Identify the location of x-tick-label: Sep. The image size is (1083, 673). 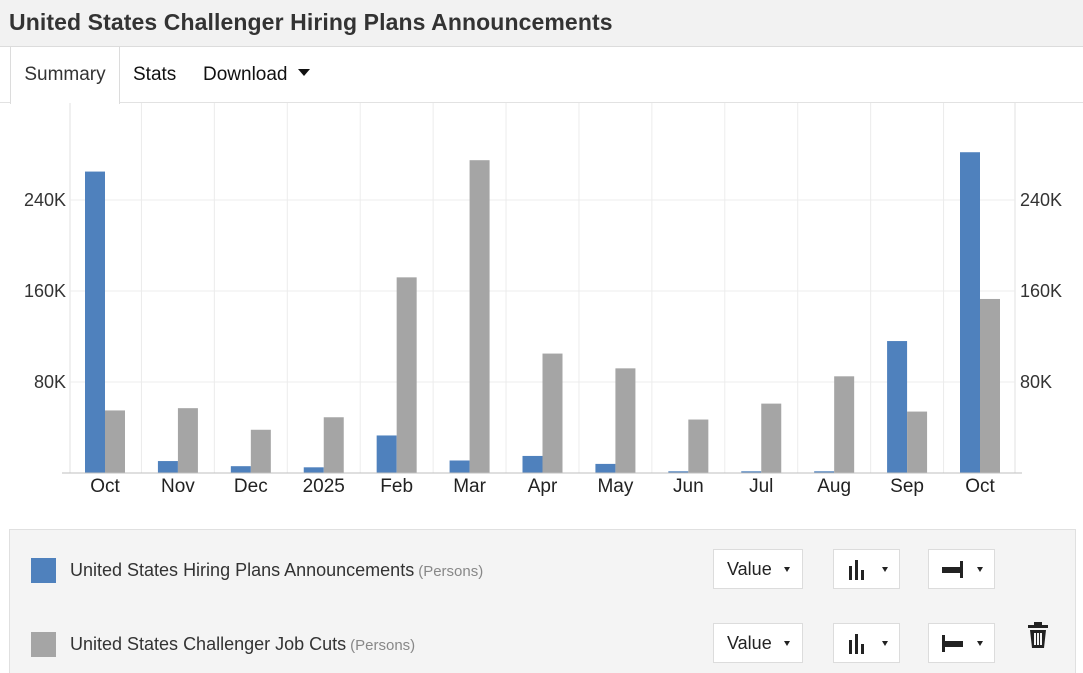
(907, 486).